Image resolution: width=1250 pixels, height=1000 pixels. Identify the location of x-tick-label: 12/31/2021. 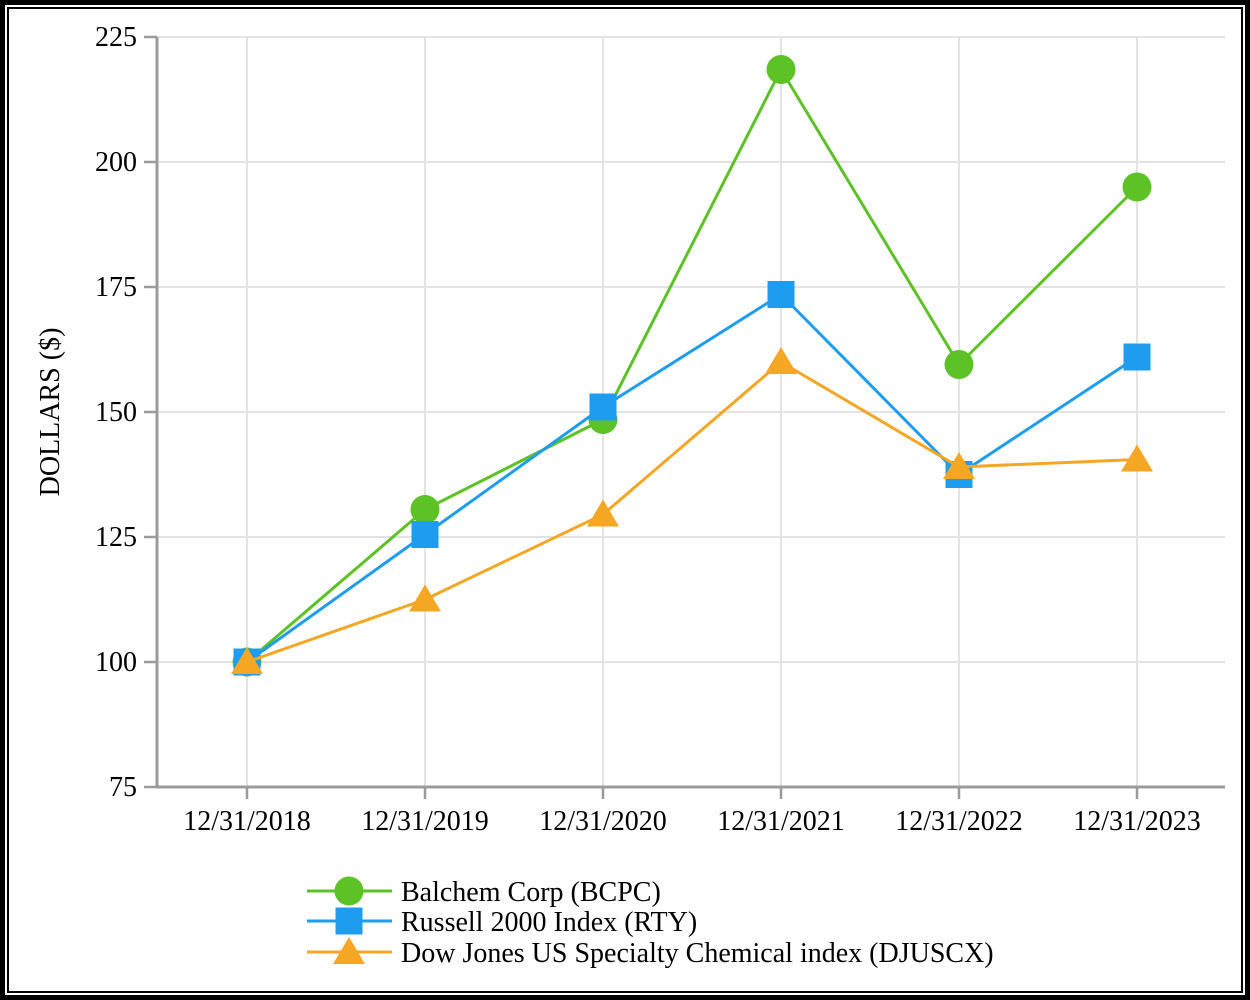
(781, 821).